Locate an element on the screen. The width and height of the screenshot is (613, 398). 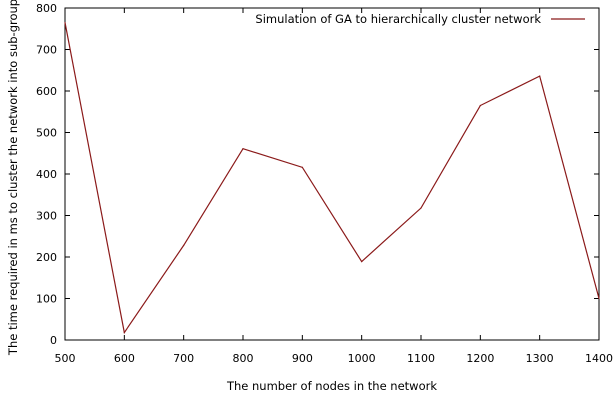
y-tick-label: 400 is located at coordinates (46, 174).